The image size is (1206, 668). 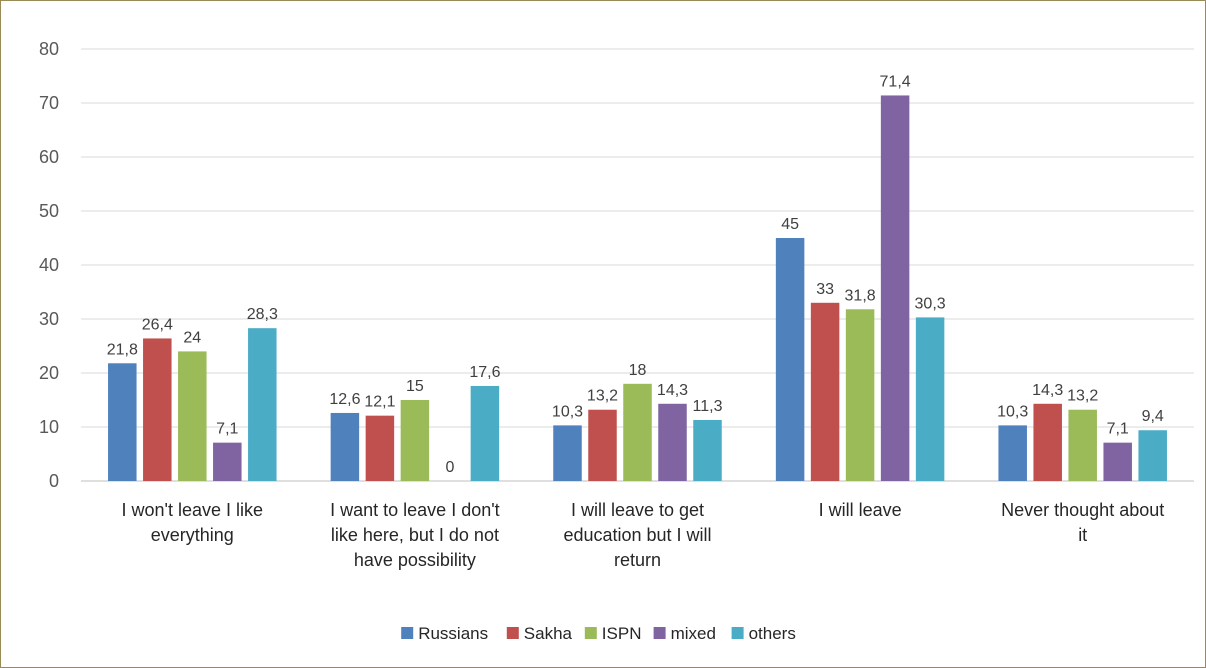 I want to click on data-label: 30,3, so click(x=930, y=303).